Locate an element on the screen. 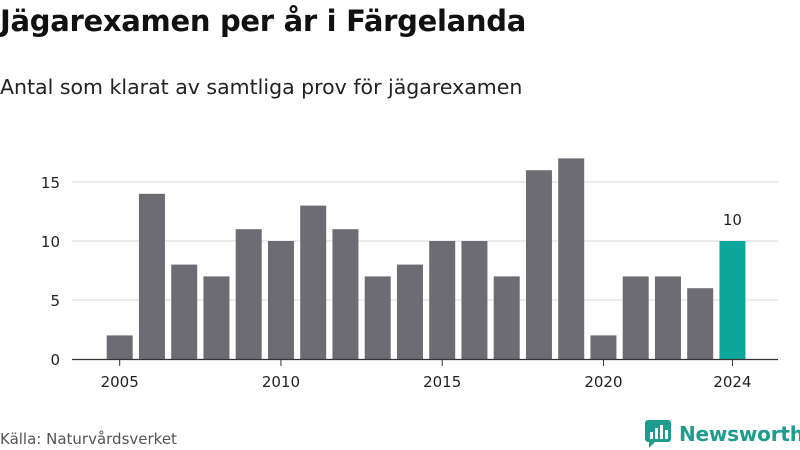  newsworthy-logo-icon is located at coordinates (658, 434).